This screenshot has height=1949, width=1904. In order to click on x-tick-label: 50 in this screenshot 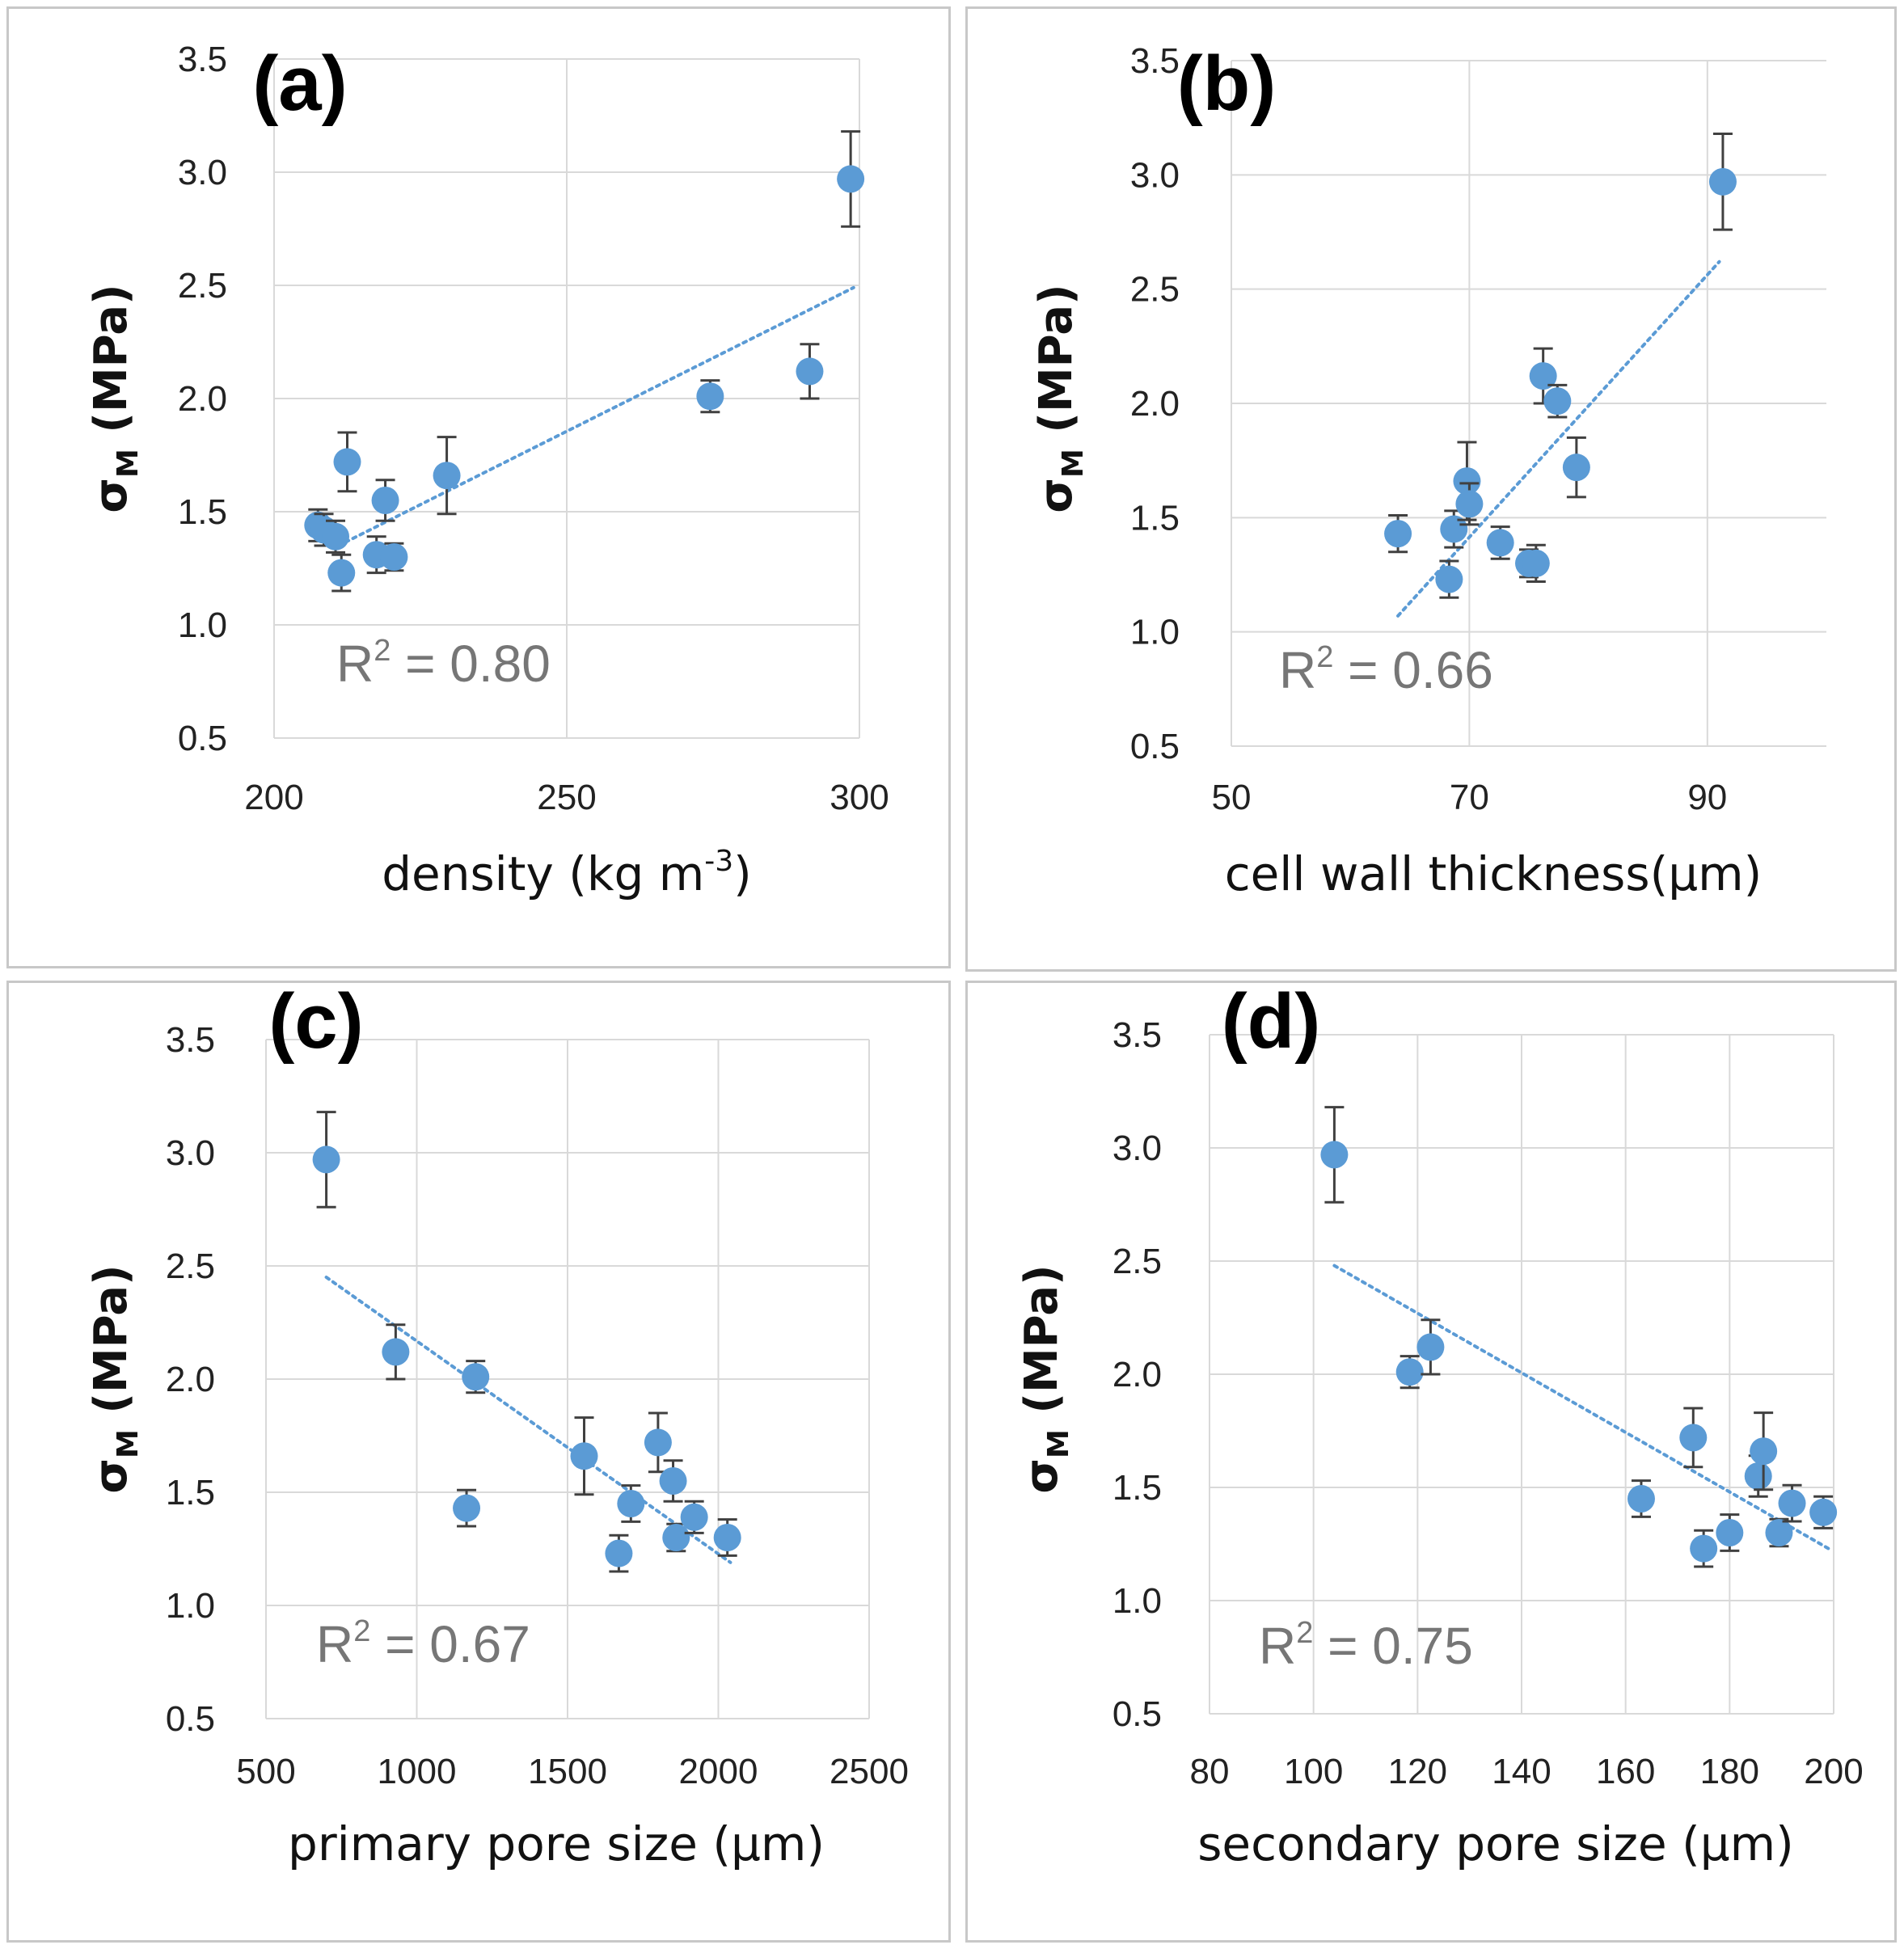, I will do `click(1232, 797)`.